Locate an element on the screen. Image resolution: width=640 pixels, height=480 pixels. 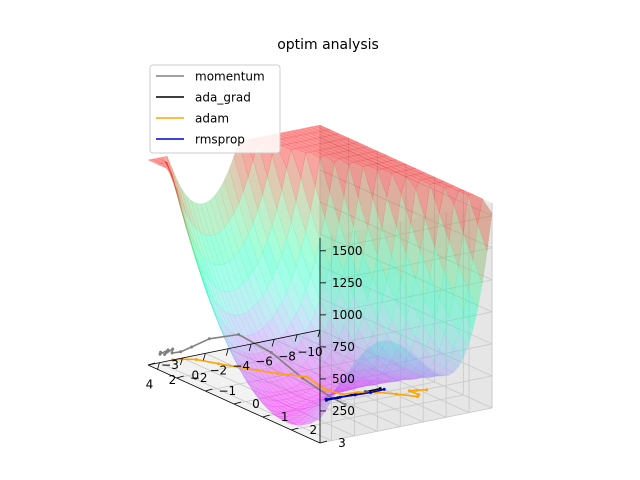
x-tick-mark is located at coordinates (319, 333).